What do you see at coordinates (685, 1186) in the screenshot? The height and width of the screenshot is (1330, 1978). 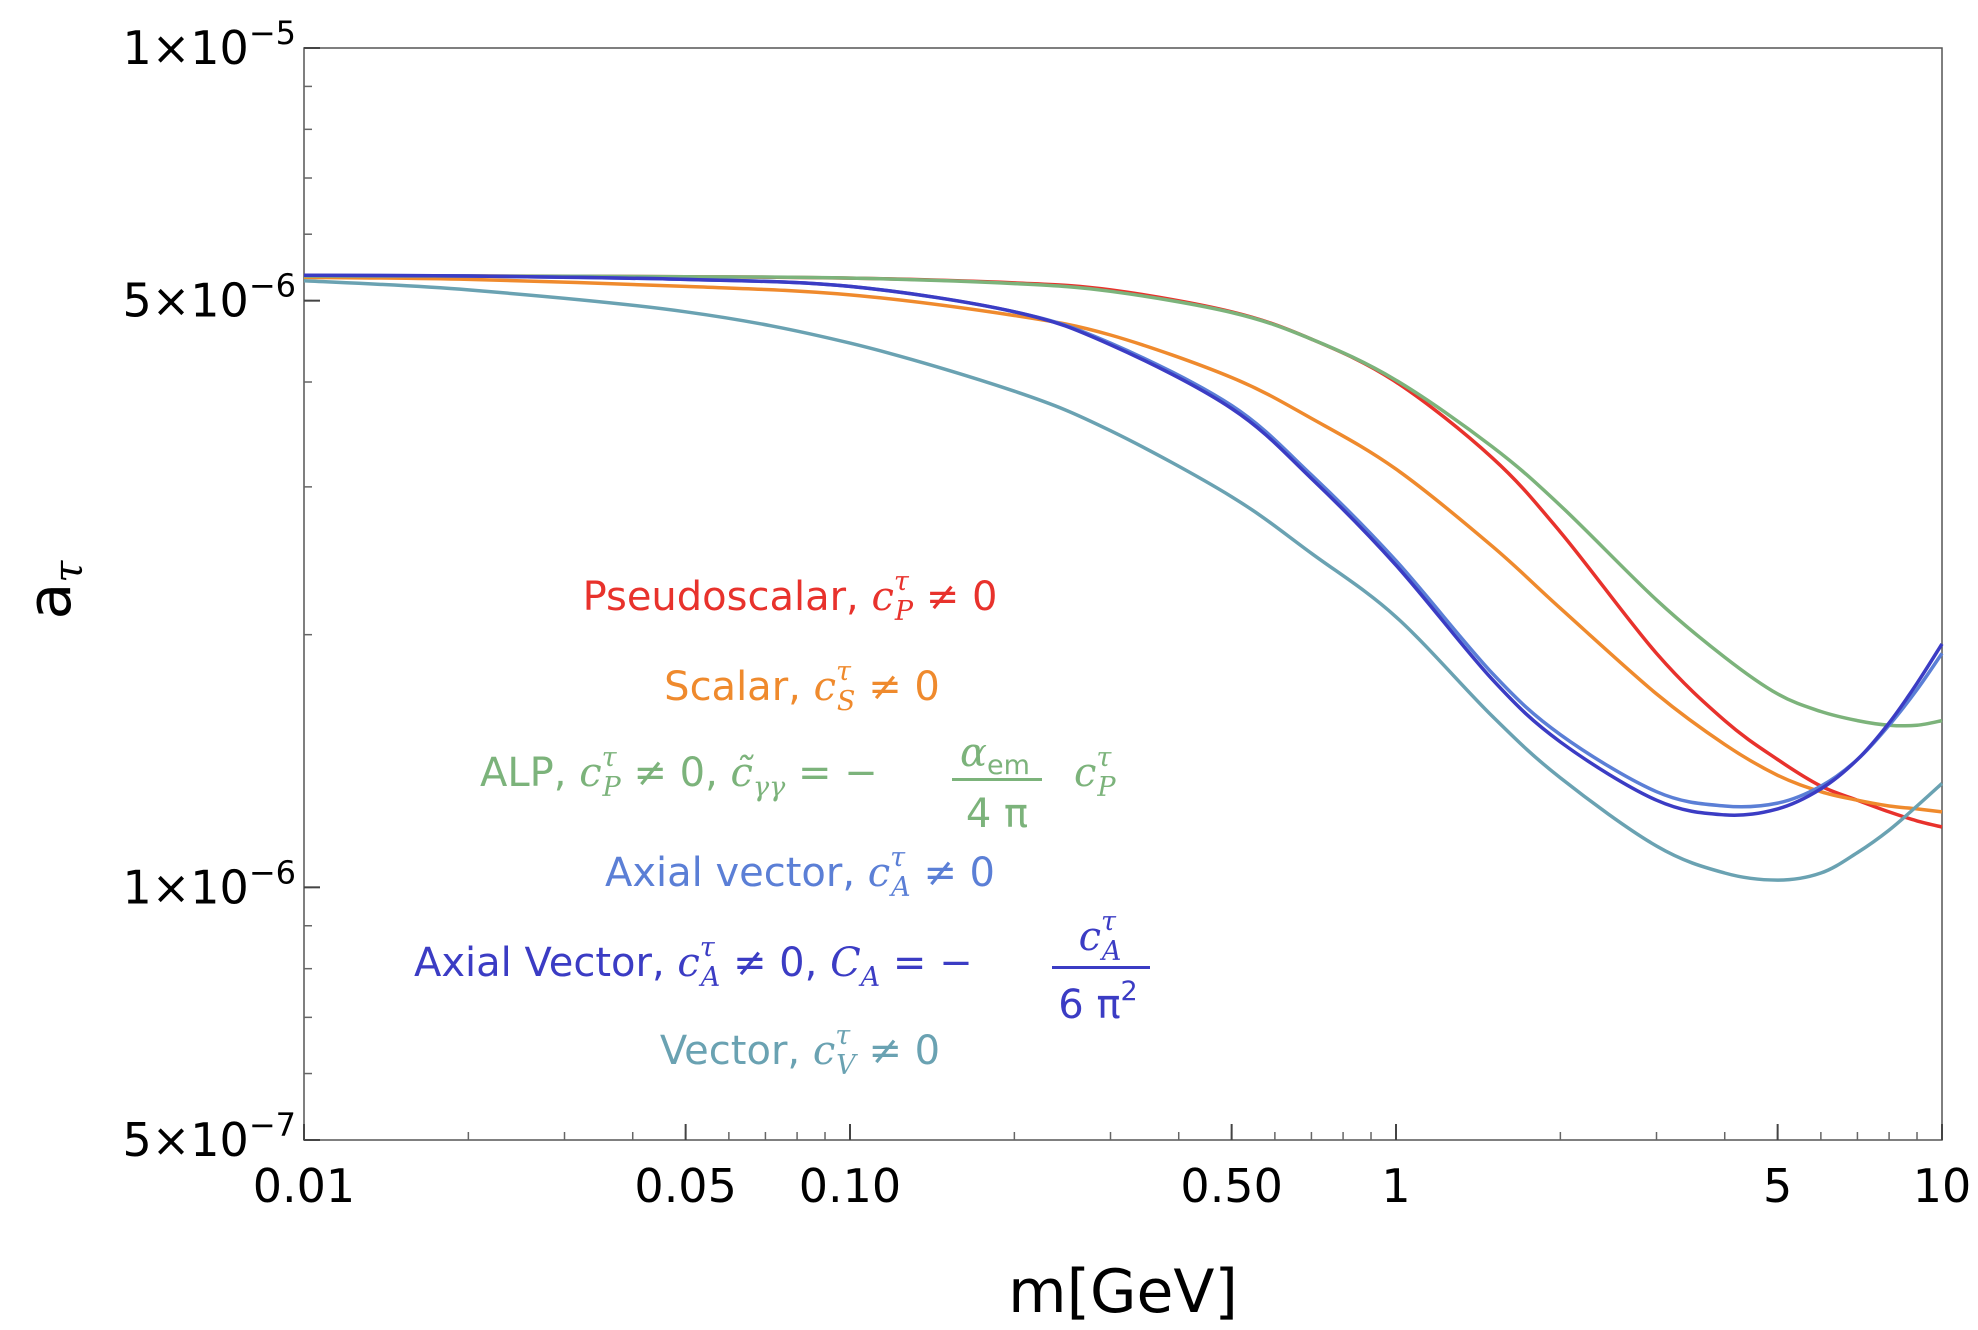 I see `x-tick-label: 0.05` at bounding box center [685, 1186].